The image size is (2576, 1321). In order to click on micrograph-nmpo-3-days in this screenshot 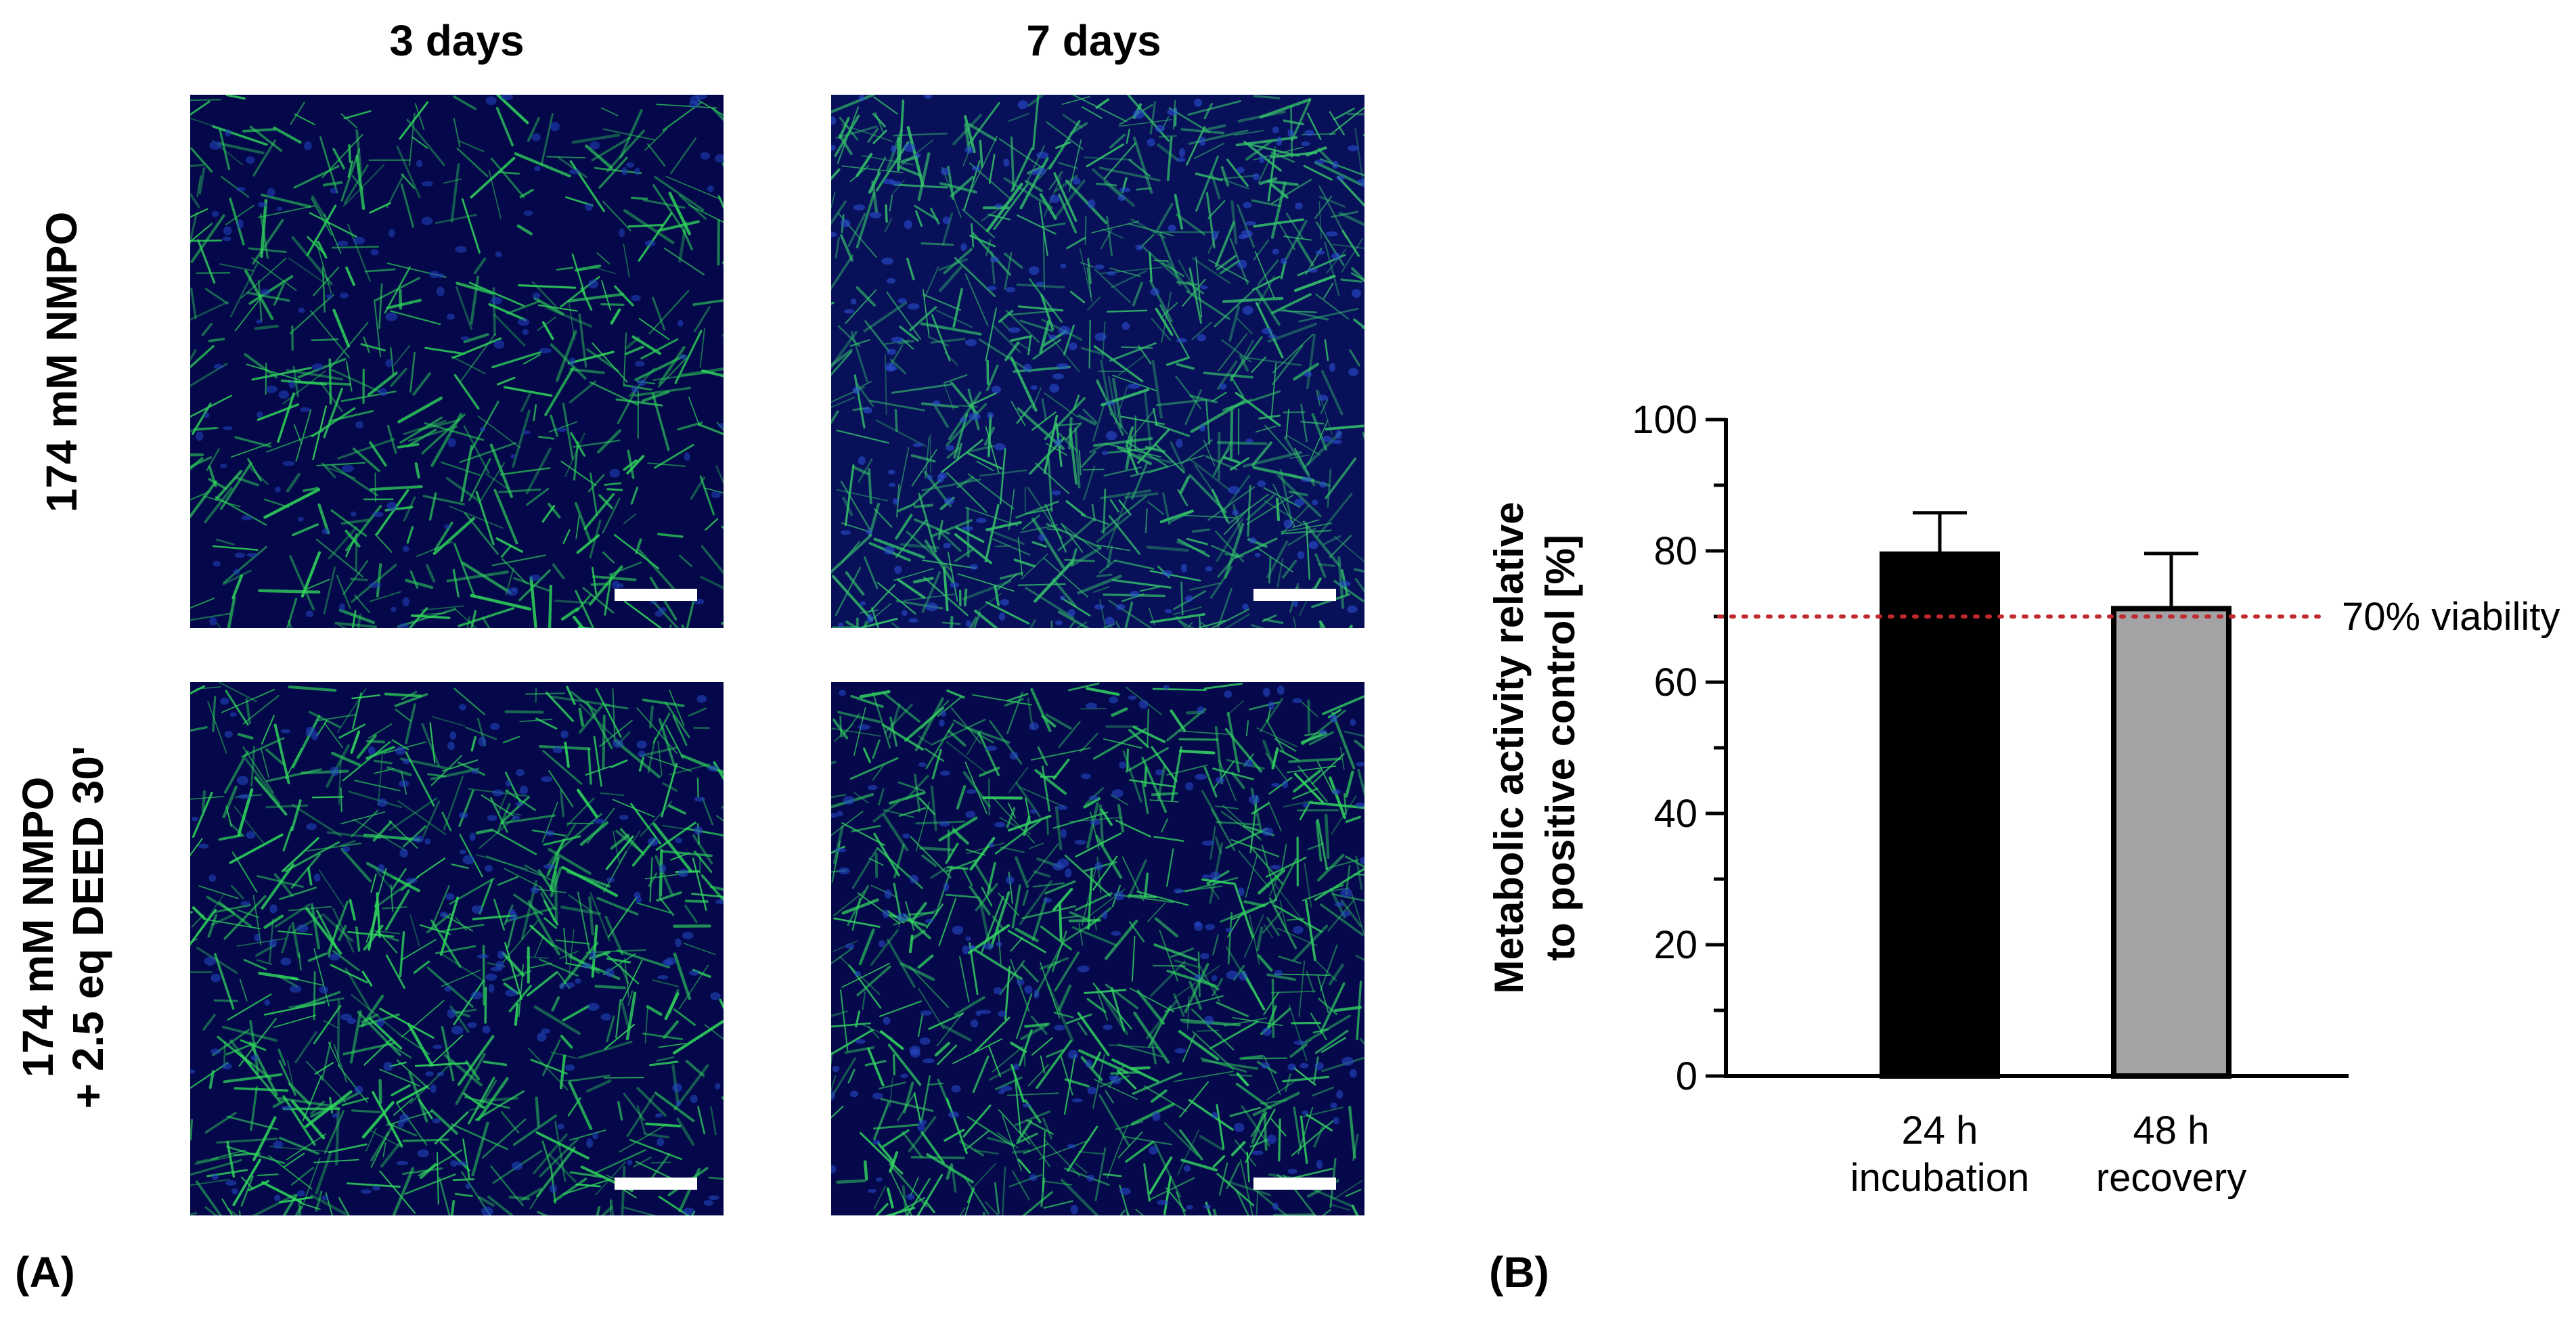, I will do `click(457, 361)`.